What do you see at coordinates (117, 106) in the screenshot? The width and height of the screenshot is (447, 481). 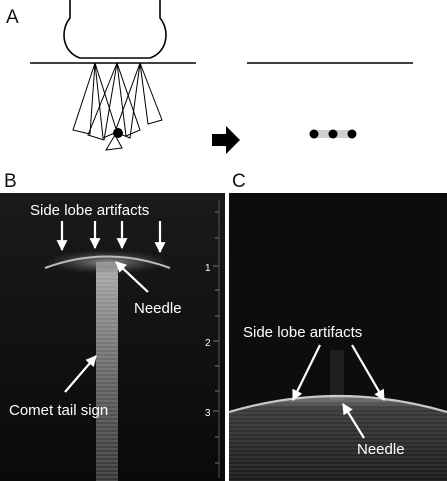 I see `side-lobe-beams` at bounding box center [117, 106].